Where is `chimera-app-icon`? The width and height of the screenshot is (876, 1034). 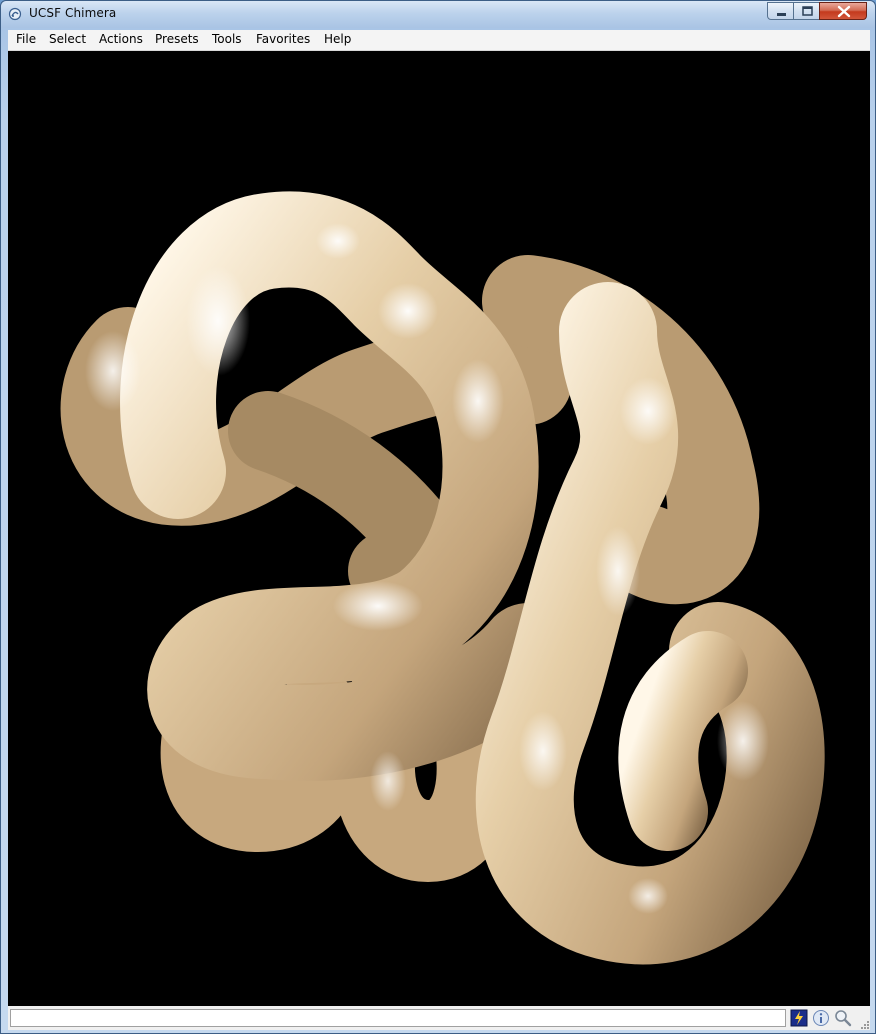 chimera-app-icon is located at coordinates (15, 14).